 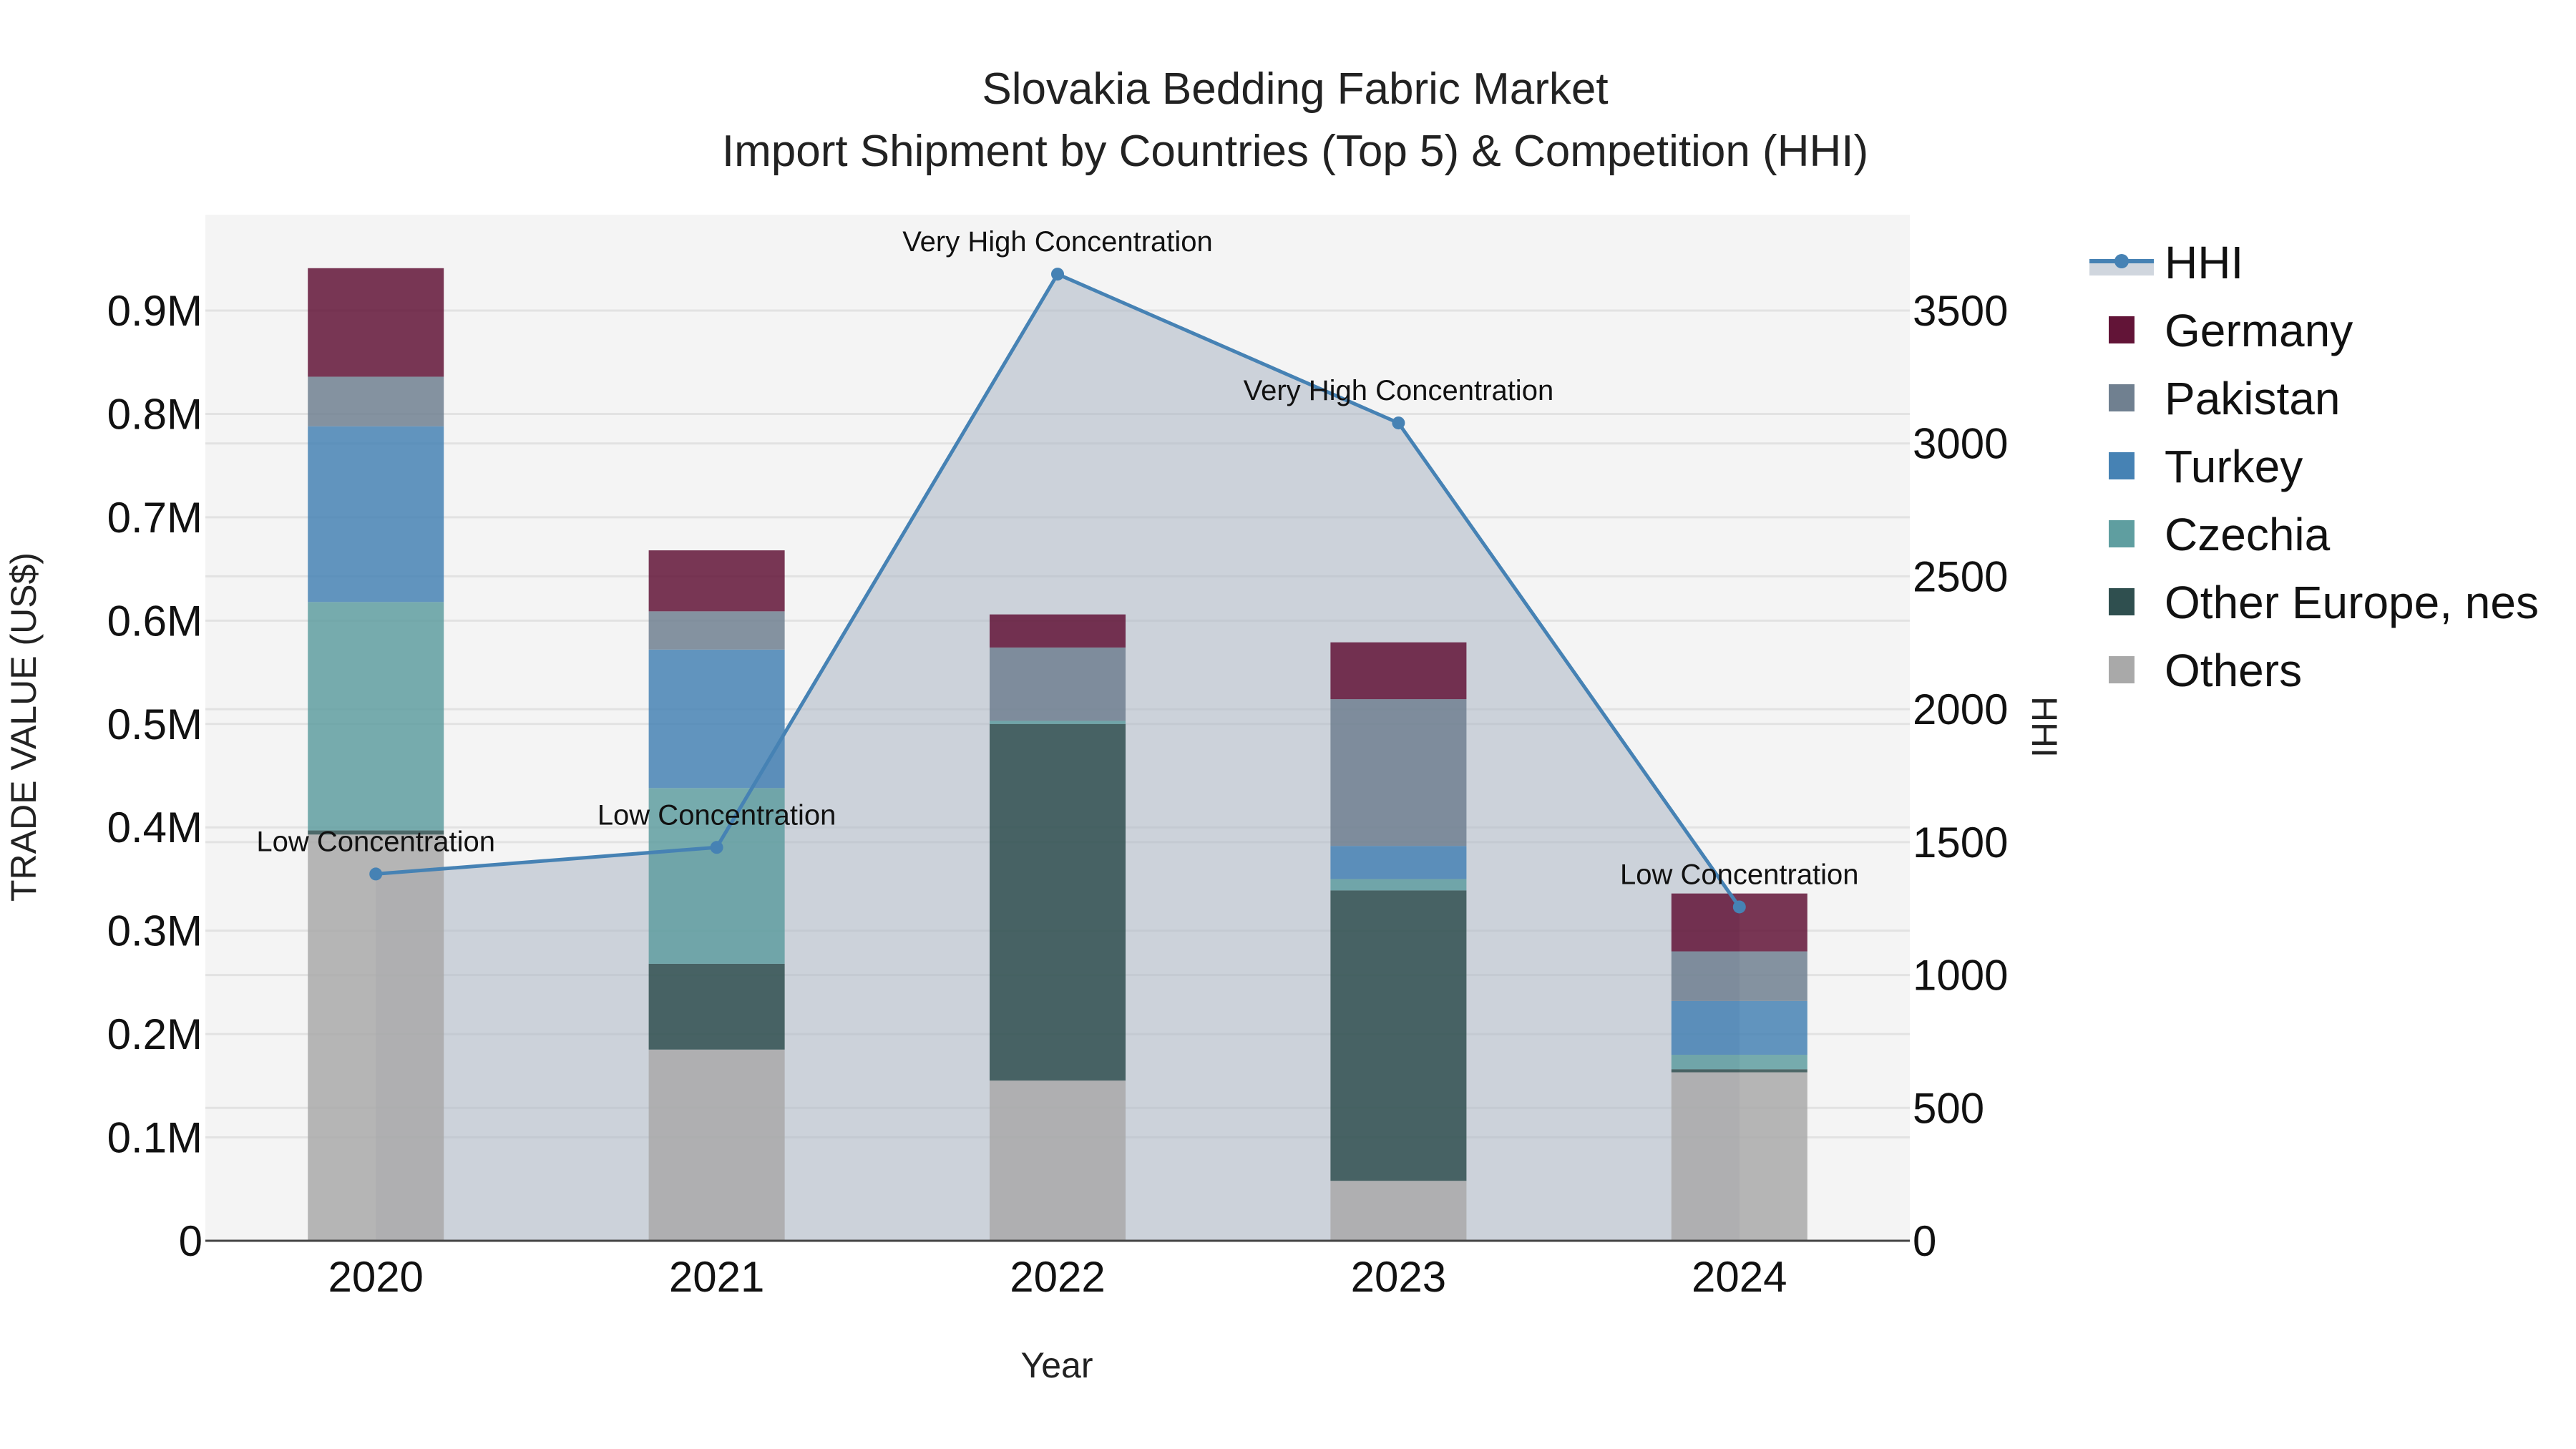 I want to click on legend-item-pakistan: Pakistan, so click(x=2224, y=398).